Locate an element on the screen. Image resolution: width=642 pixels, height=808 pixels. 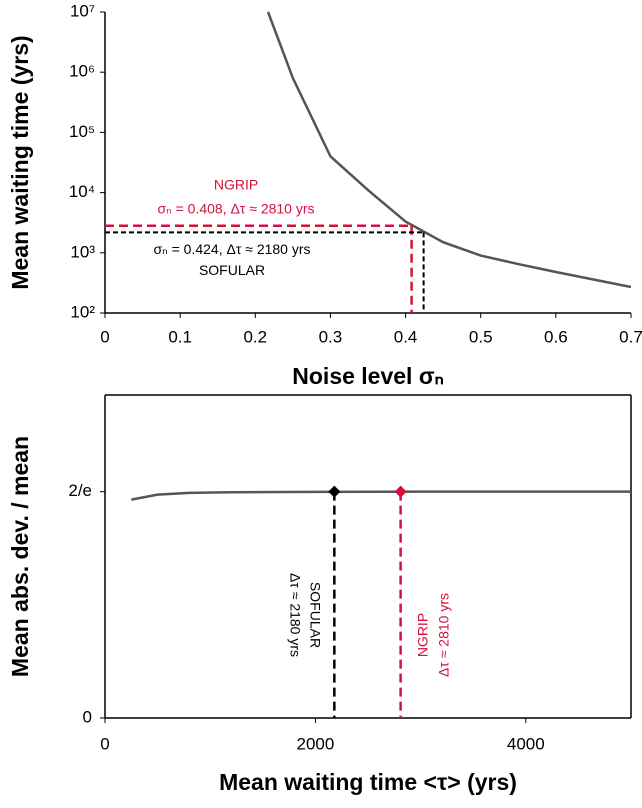
y-axis-title: Mean abs. dev. / mean is located at coordinates (20, 556).